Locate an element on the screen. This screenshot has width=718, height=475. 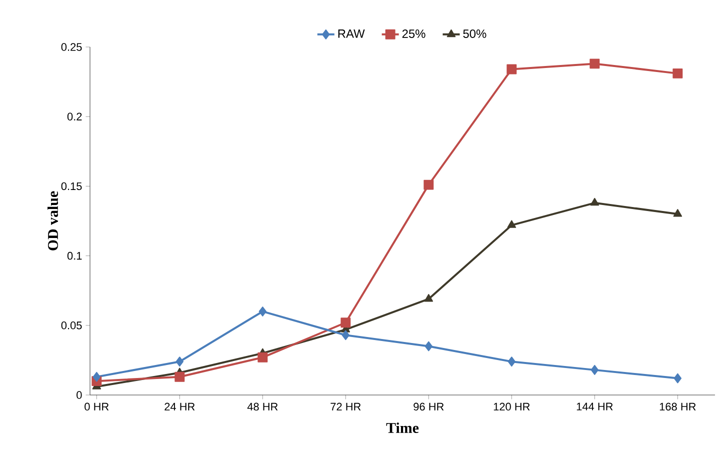
y-tick-label: 0.15 is located at coordinates (71, 186).